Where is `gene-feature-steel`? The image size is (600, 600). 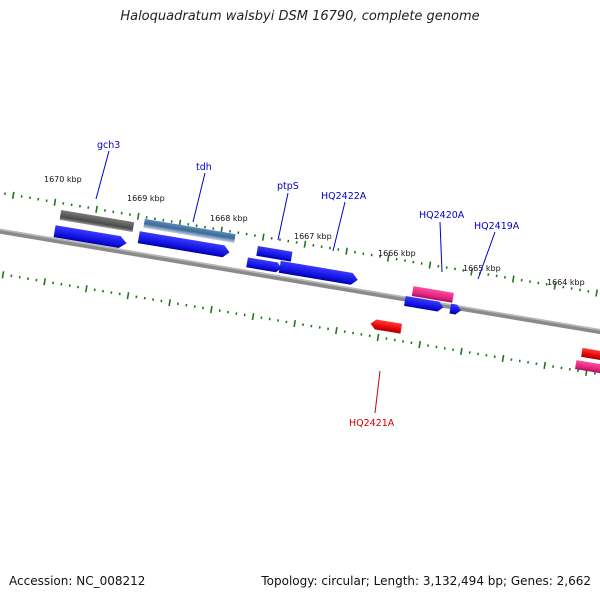 gene-feature-steel is located at coordinates (189, 230).